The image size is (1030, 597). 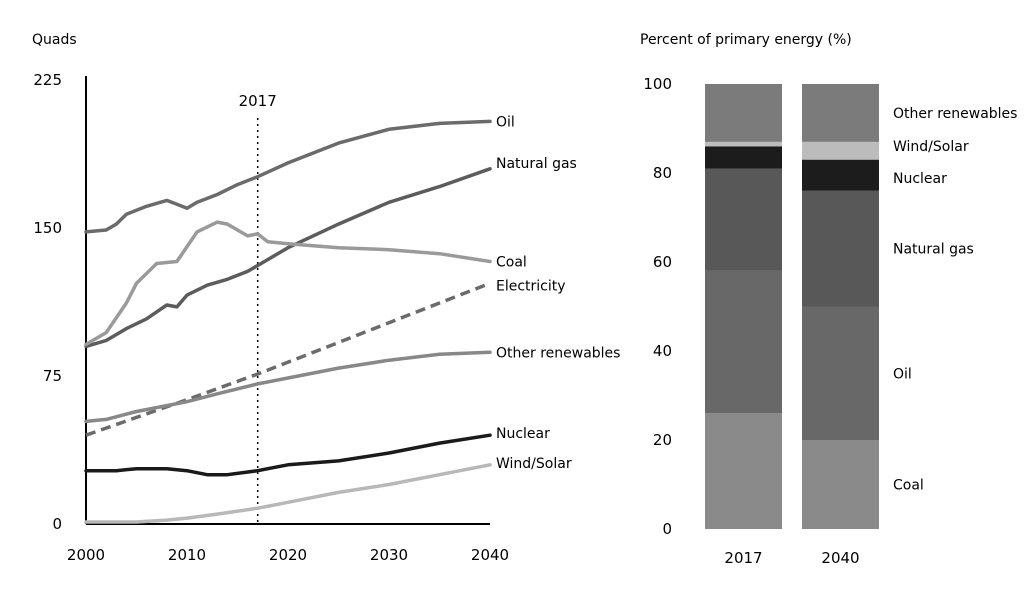 I want to click on segment-label-other-renewables: Other renewables, so click(x=955, y=114).